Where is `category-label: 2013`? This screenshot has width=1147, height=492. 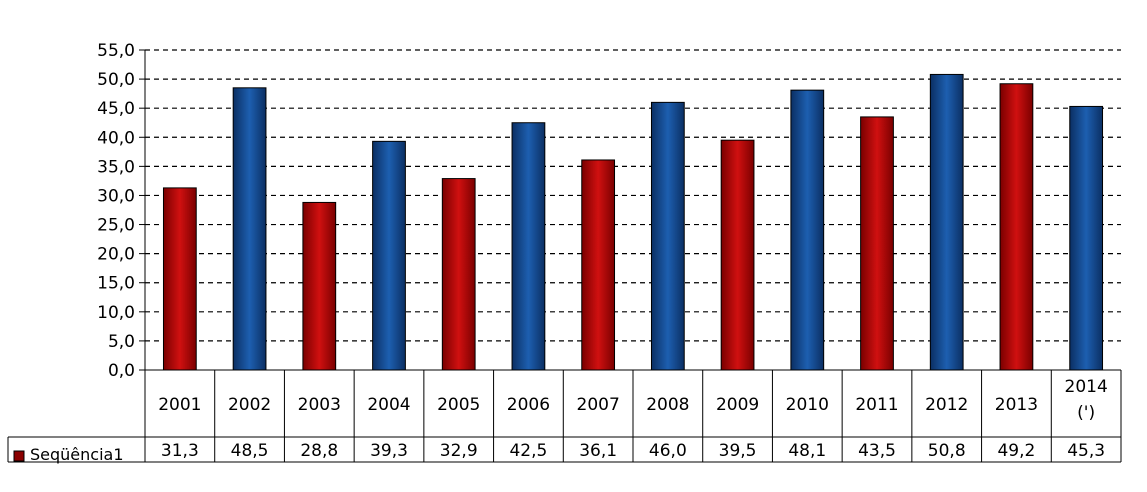 category-label: 2013 is located at coordinates (1016, 405).